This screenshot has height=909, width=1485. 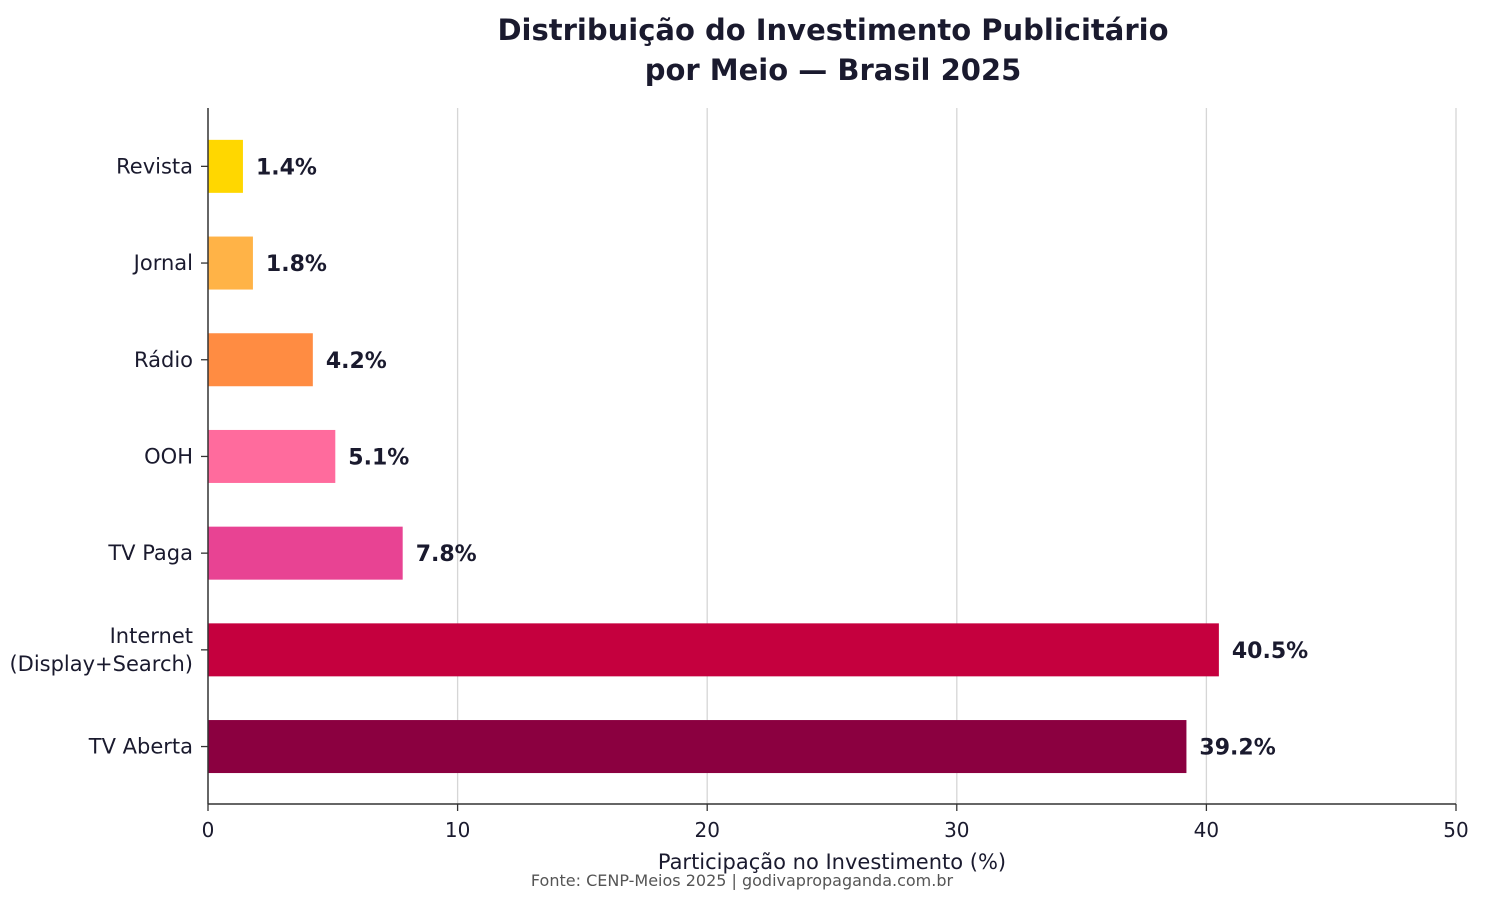 What do you see at coordinates (1206, 830) in the screenshot?
I see `x-tick-label: 40` at bounding box center [1206, 830].